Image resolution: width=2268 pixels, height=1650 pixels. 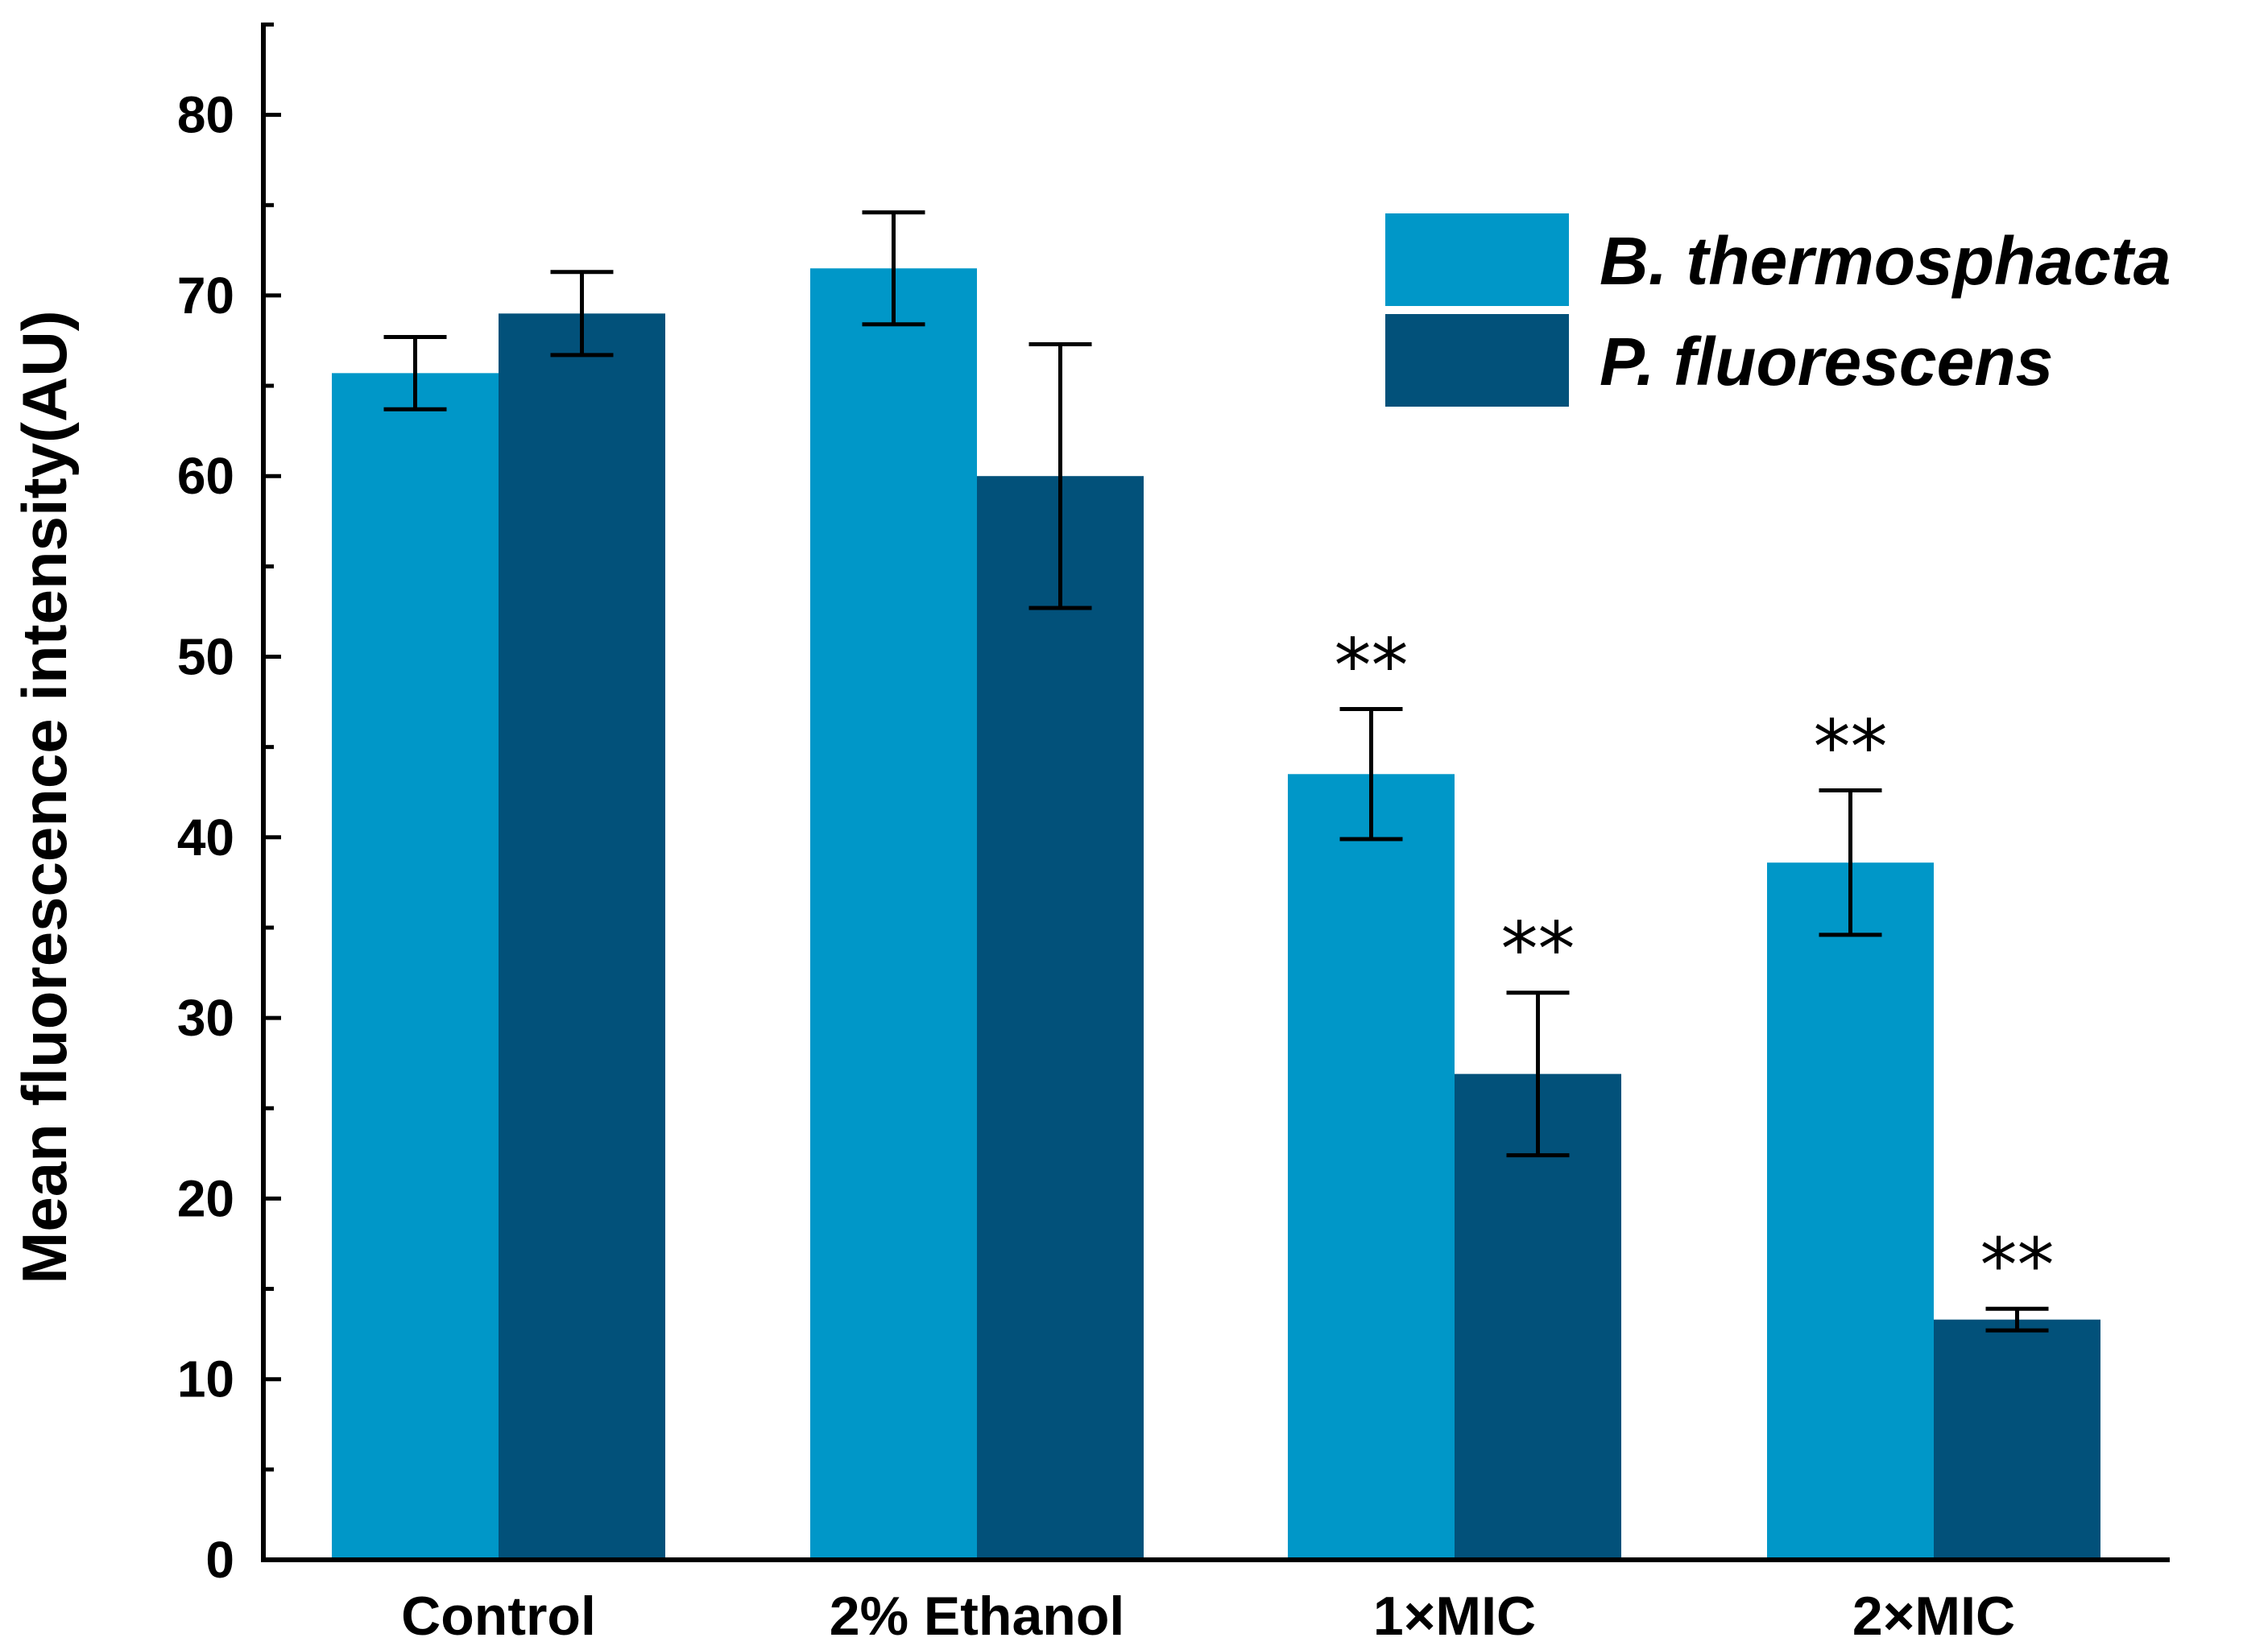 What do you see at coordinates (1477, 360) in the screenshot?
I see `legend-swatch-p-fluorescens` at bounding box center [1477, 360].